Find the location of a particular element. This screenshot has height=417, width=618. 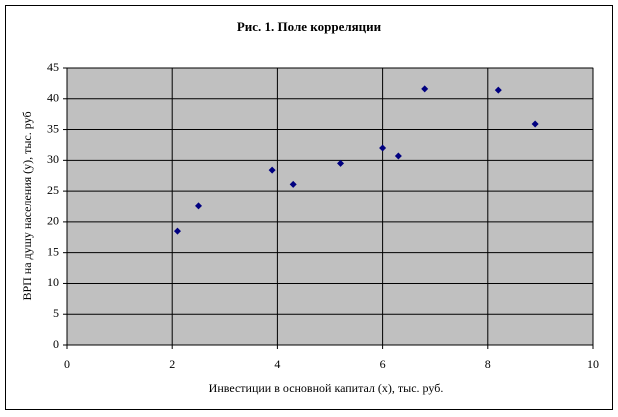

y-tick-label: 40 is located at coordinates (53, 98).